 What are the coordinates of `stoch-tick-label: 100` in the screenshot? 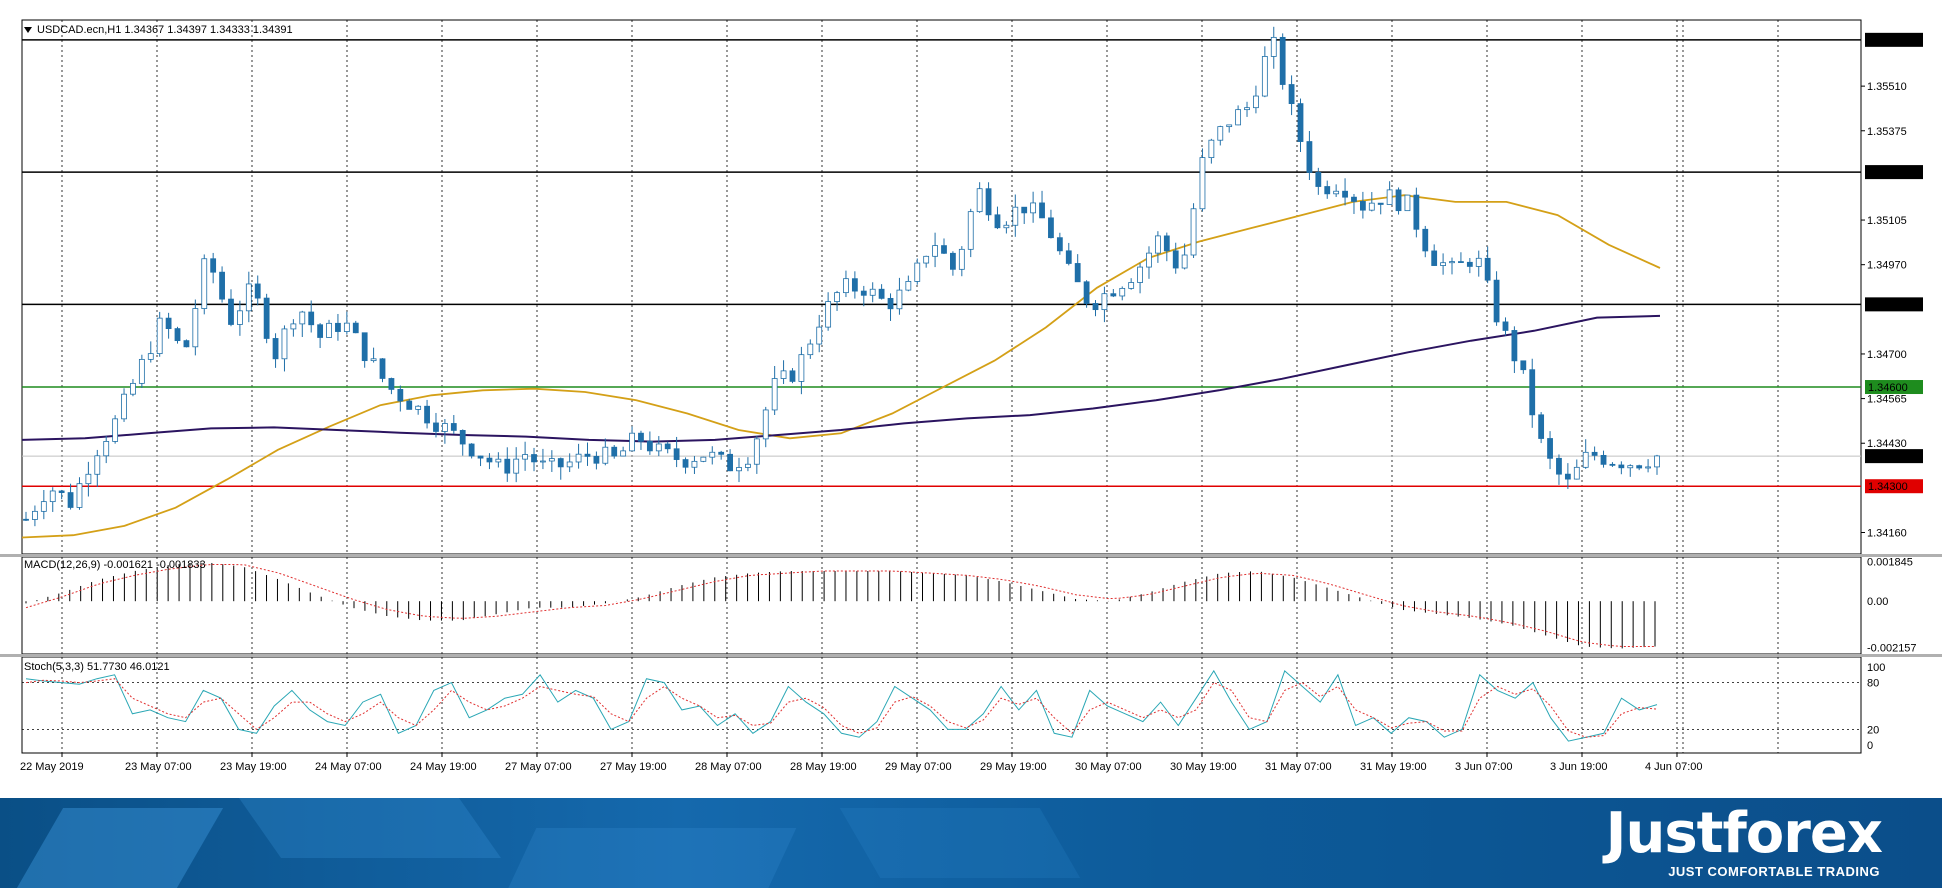 It's located at (1876, 668).